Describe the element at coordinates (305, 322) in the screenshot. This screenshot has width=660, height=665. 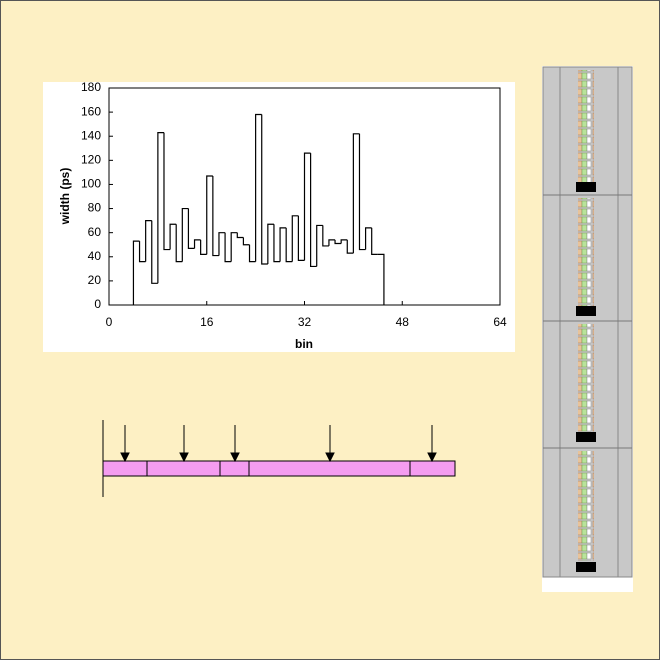
I see `x-tick-label: 32` at that location.